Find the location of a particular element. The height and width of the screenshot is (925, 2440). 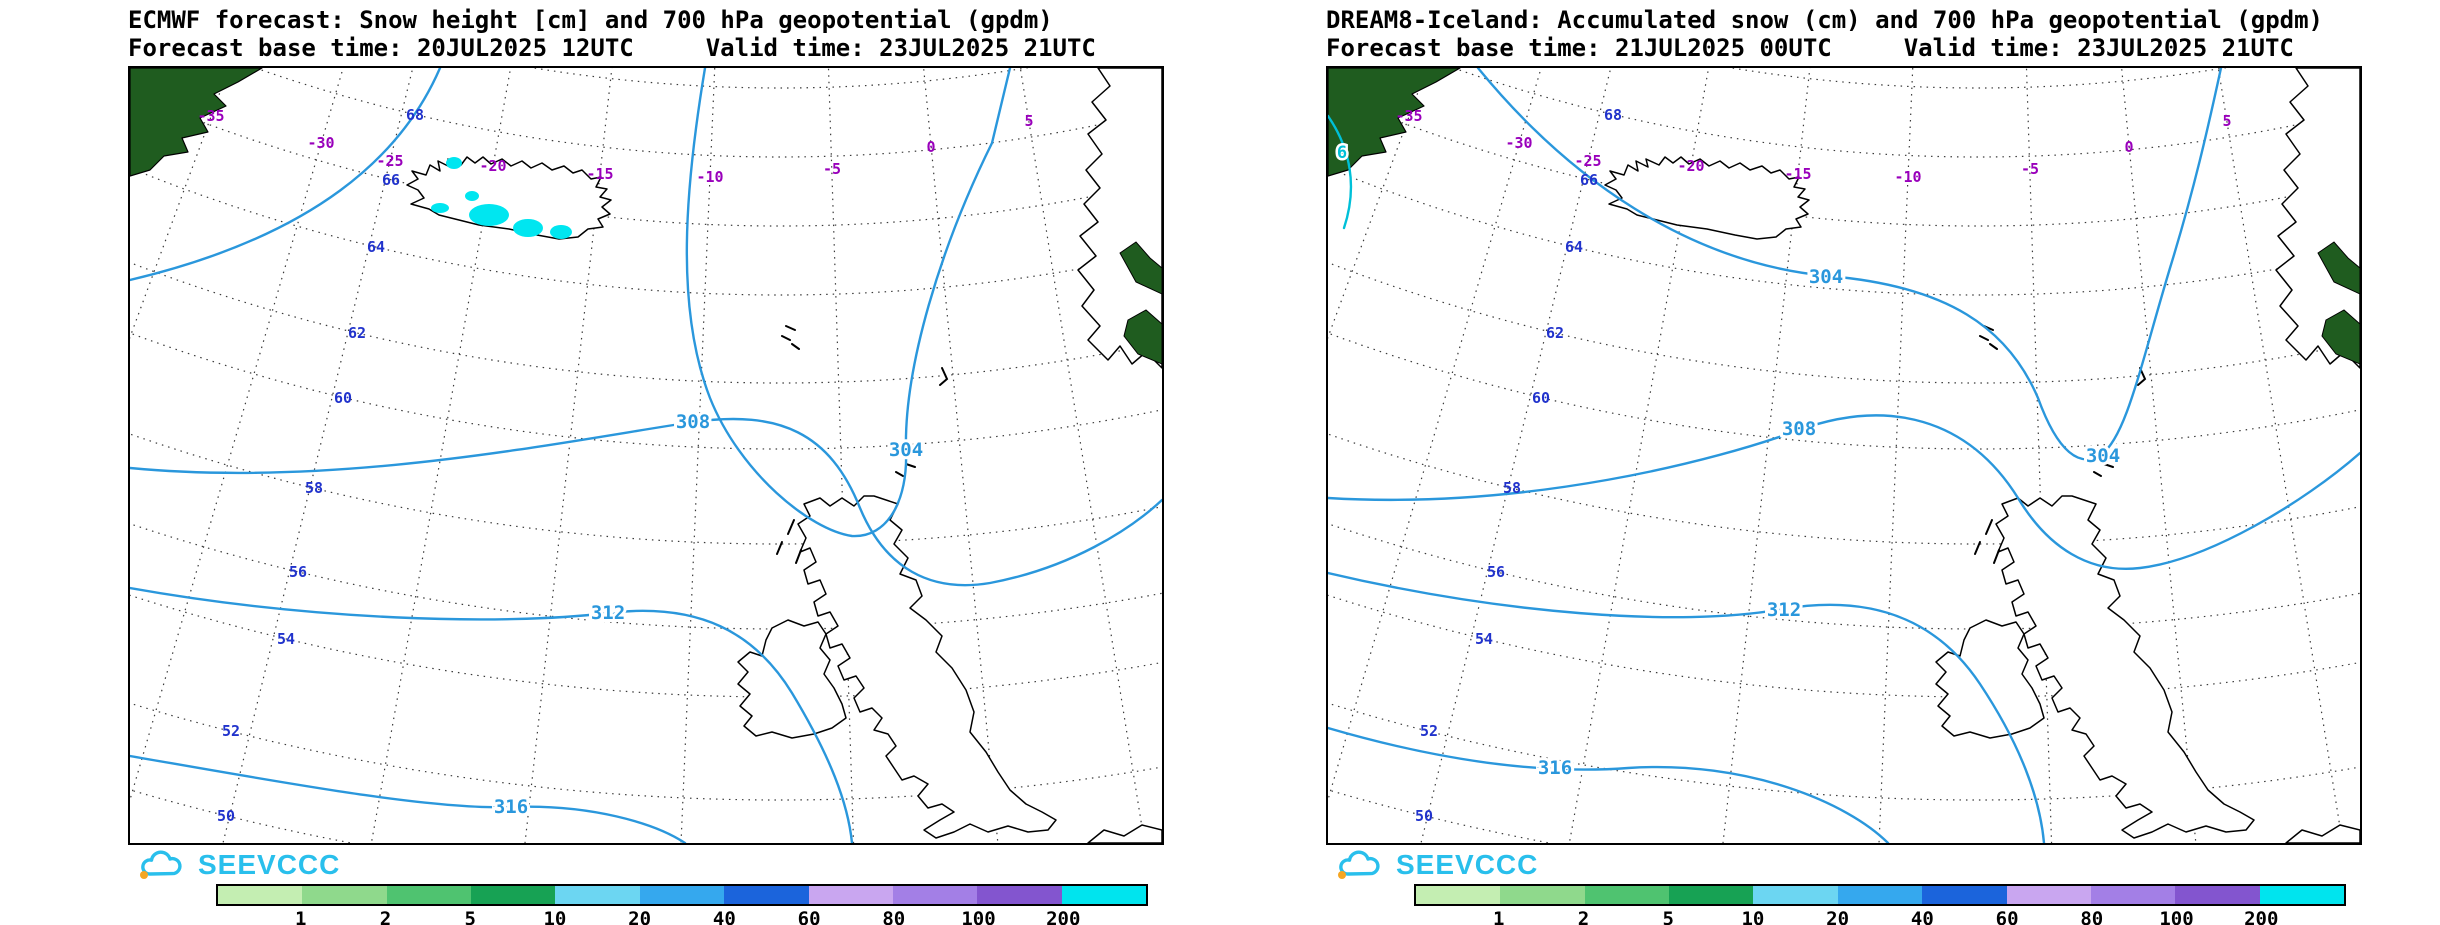

contour-label-308: 308 is located at coordinates (1799, 429).